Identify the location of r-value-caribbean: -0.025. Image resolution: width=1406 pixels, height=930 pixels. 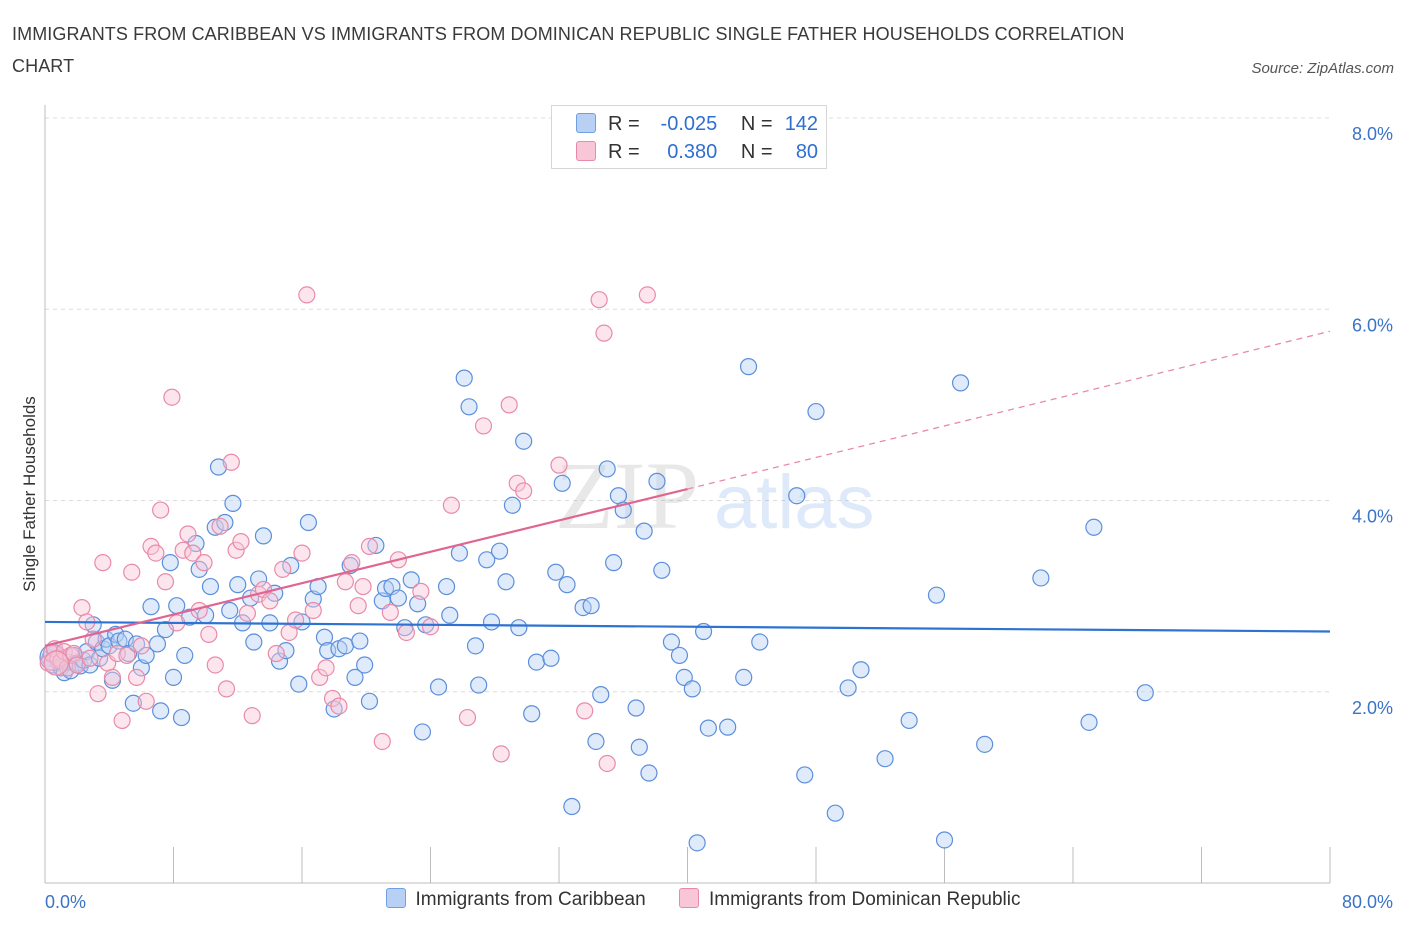
(689, 124).